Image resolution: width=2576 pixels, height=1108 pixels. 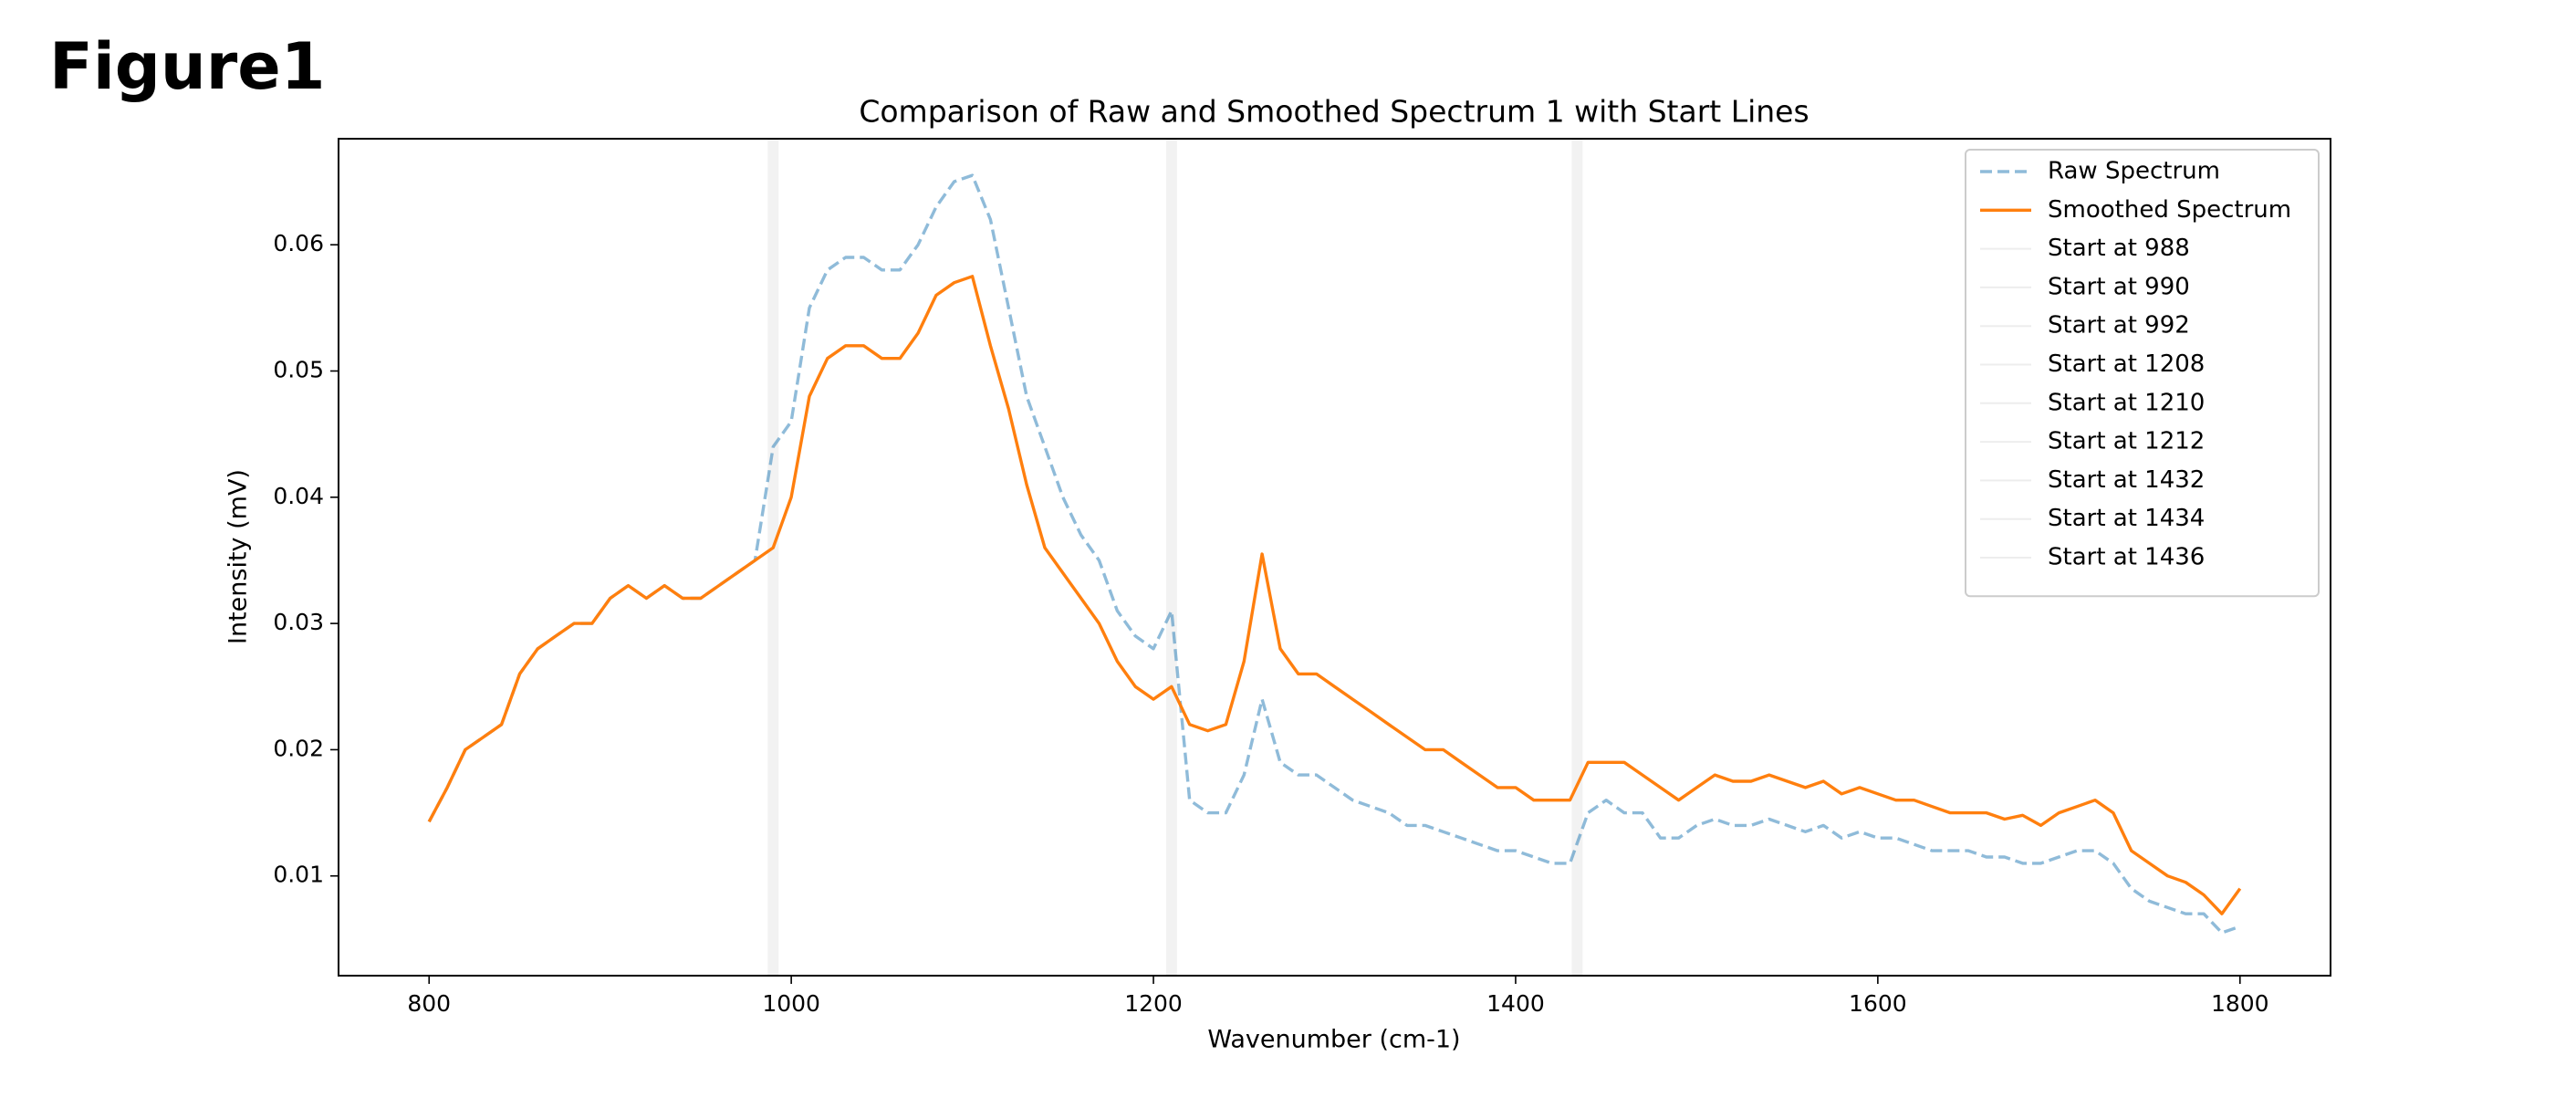 What do you see at coordinates (2126, 442) in the screenshot?
I see `legend-label: Start at 1212` at bounding box center [2126, 442].